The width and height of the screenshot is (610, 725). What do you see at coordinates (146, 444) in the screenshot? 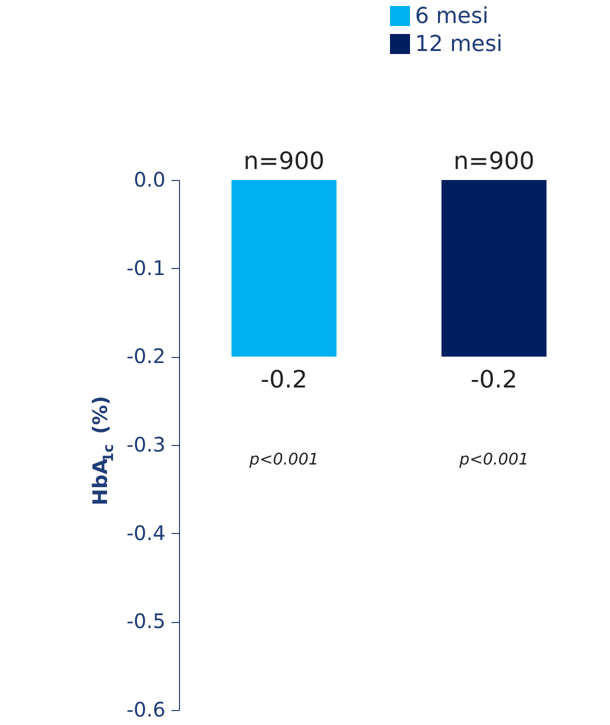
I see `y-tick-label: -0.3` at bounding box center [146, 444].